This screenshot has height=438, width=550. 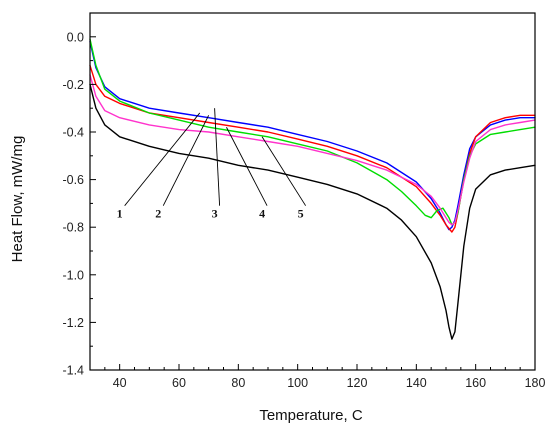 I want to click on callout-label-1: 1, so click(x=120, y=214).